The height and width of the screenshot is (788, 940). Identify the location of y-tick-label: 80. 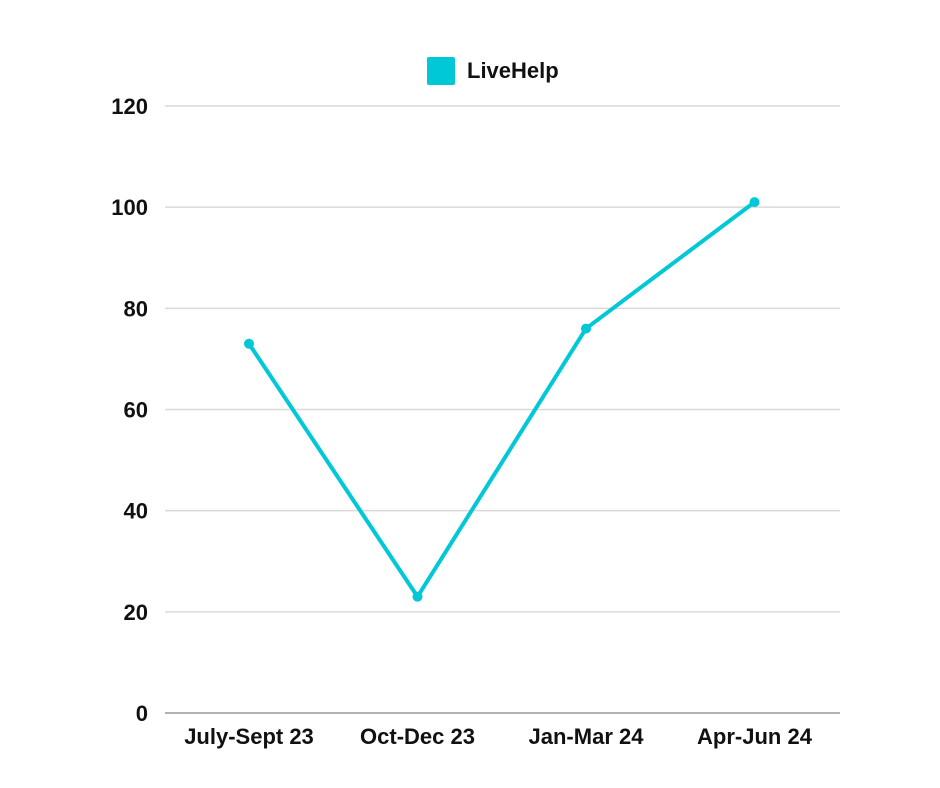
(136, 308).